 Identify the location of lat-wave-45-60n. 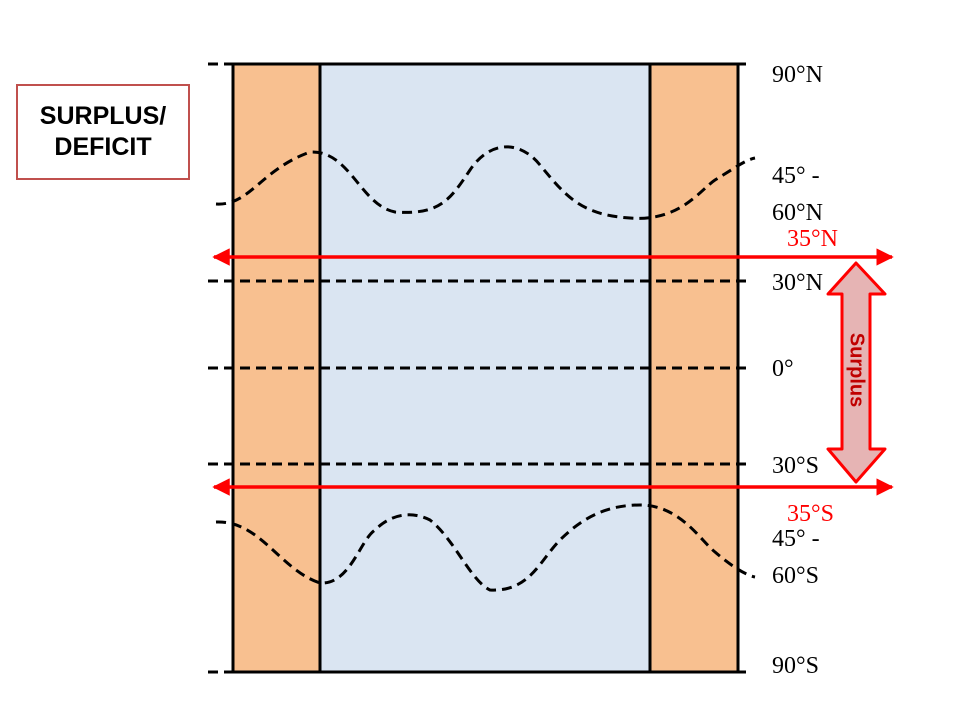
(485, 182).